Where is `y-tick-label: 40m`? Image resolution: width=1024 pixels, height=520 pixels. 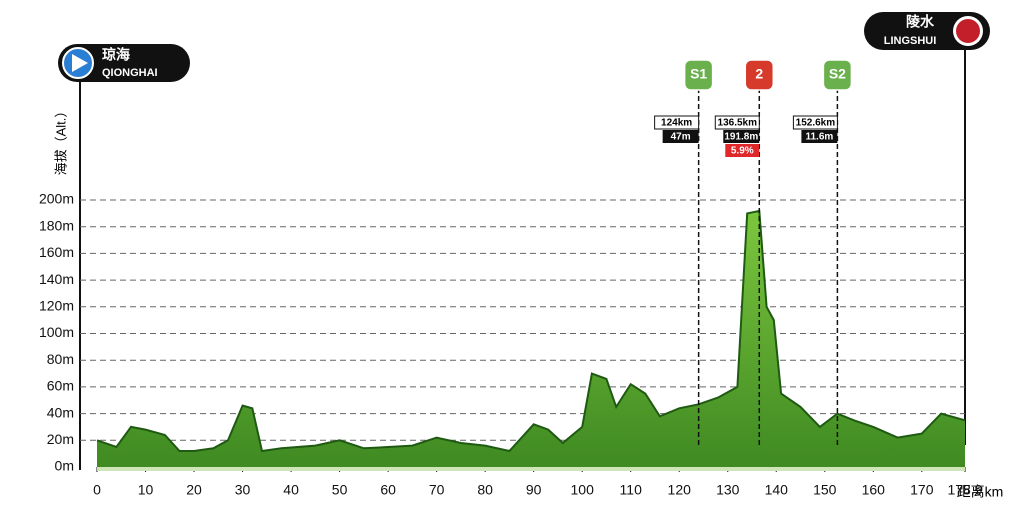 y-tick-label: 40m is located at coordinates (60, 412).